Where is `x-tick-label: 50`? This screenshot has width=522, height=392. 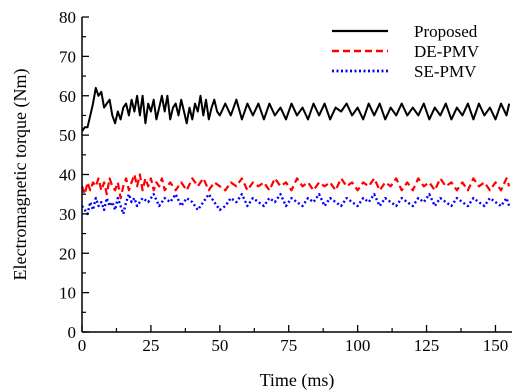
x-tick-label: 50 is located at coordinates (219, 345).